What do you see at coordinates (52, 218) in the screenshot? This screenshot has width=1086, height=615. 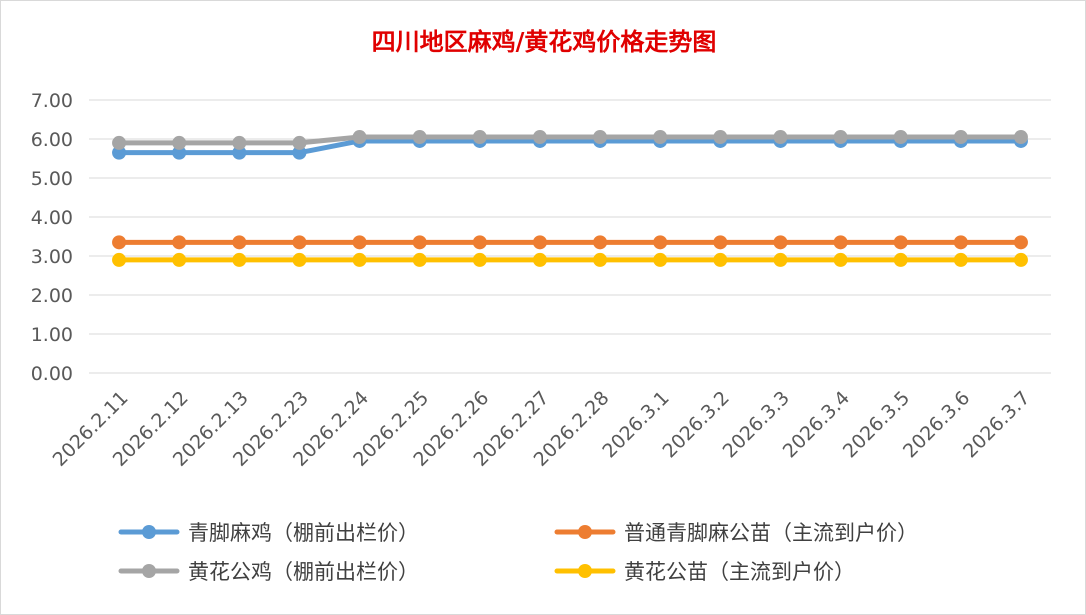 I see `y-tick-label: 4.00` at bounding box center [52, 218].